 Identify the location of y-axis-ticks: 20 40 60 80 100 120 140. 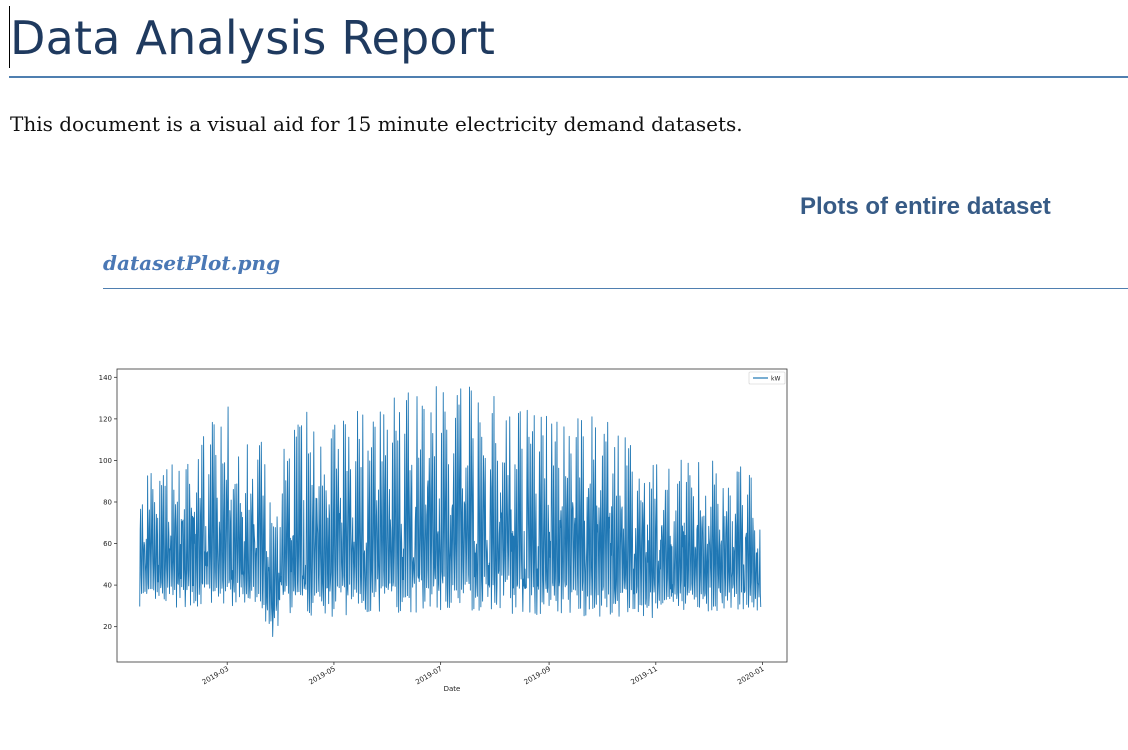
(108, 502).